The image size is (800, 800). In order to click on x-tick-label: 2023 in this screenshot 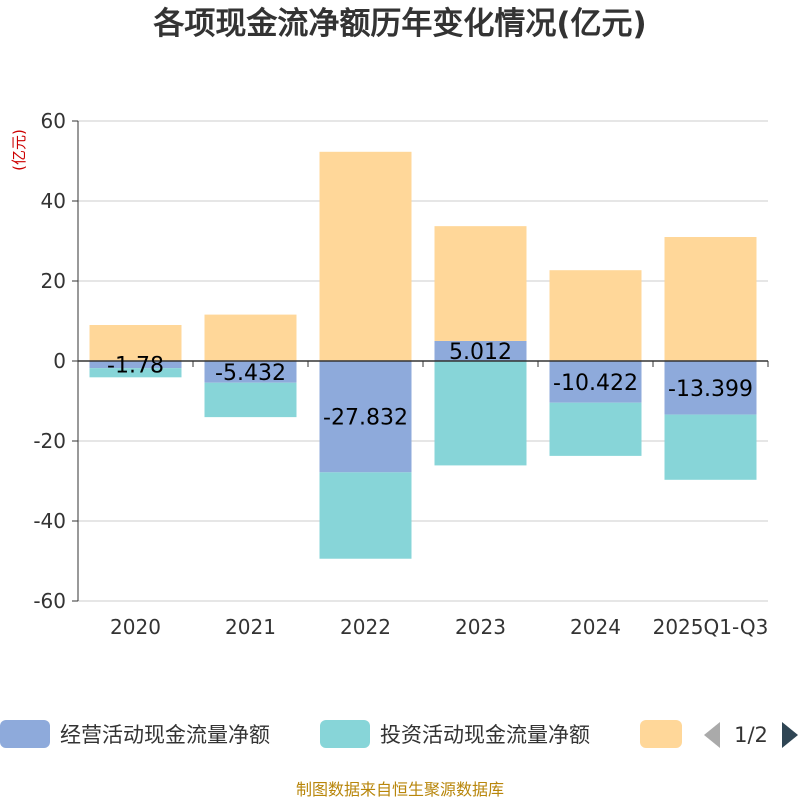, I will do `click(480, 627)`.